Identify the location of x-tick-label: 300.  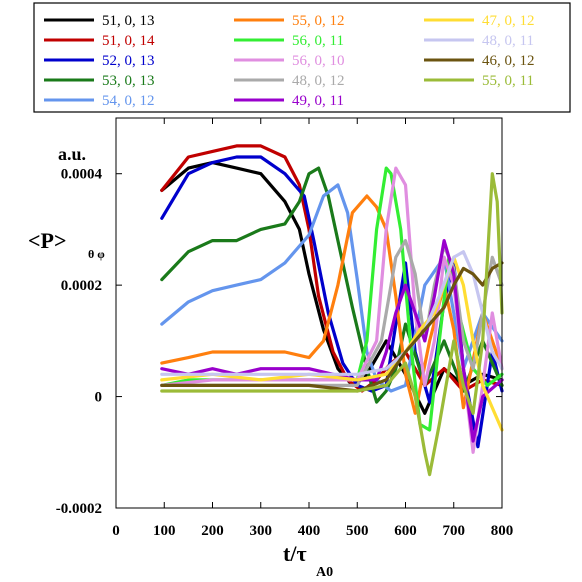
(261, 531).